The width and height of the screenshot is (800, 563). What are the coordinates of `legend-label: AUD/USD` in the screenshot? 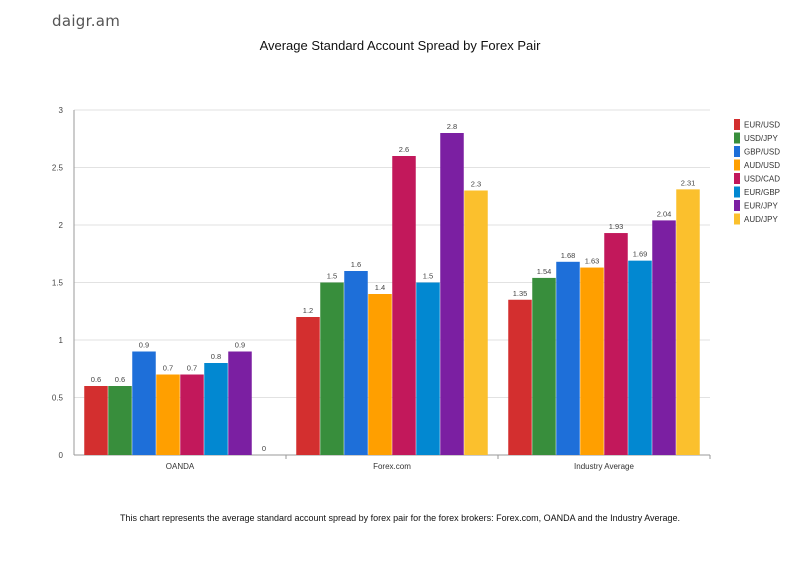 It's located at (762, 165).